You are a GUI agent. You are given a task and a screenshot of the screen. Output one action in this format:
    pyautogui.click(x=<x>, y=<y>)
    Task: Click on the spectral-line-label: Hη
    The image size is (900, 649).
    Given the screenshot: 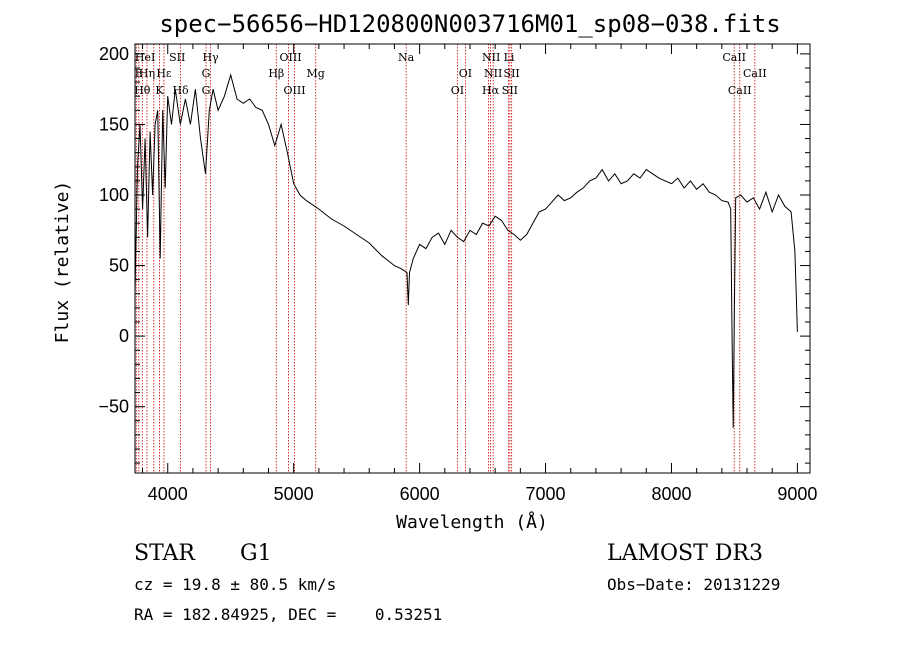 What is the action you would take?
    pyautogui.click(x=147, y=73)
    